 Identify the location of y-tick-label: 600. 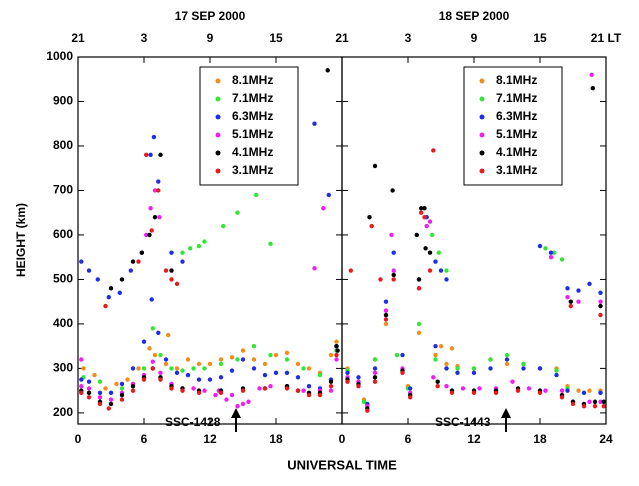
(63, 234).